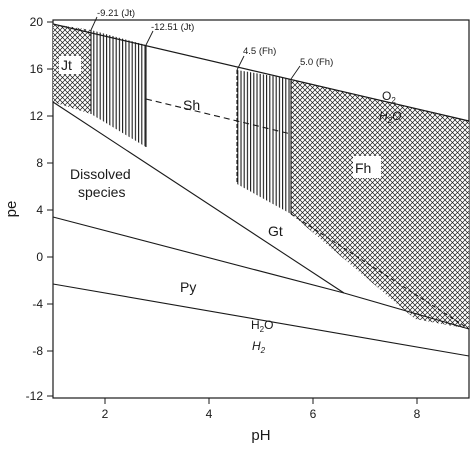 The image size is (474, 470). I want to click on region-label-py: Py, so click(188, 287).